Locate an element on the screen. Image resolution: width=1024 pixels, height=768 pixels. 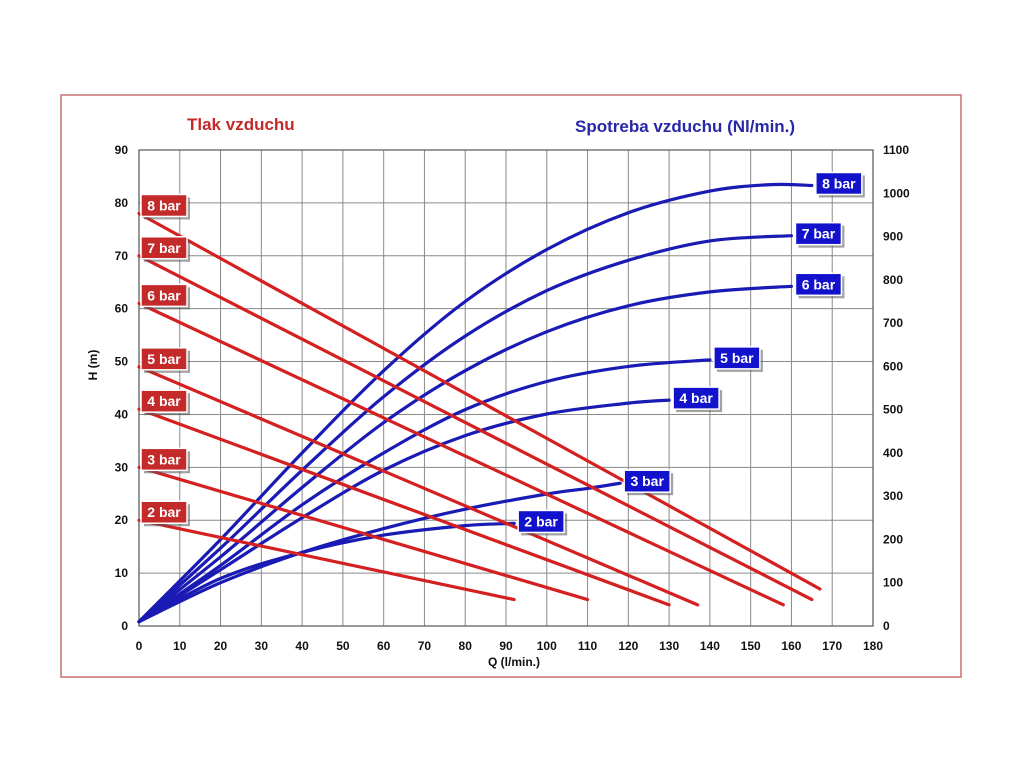
consumption-badge-4-bar: 4 bar is located at coordinates (697, 399).